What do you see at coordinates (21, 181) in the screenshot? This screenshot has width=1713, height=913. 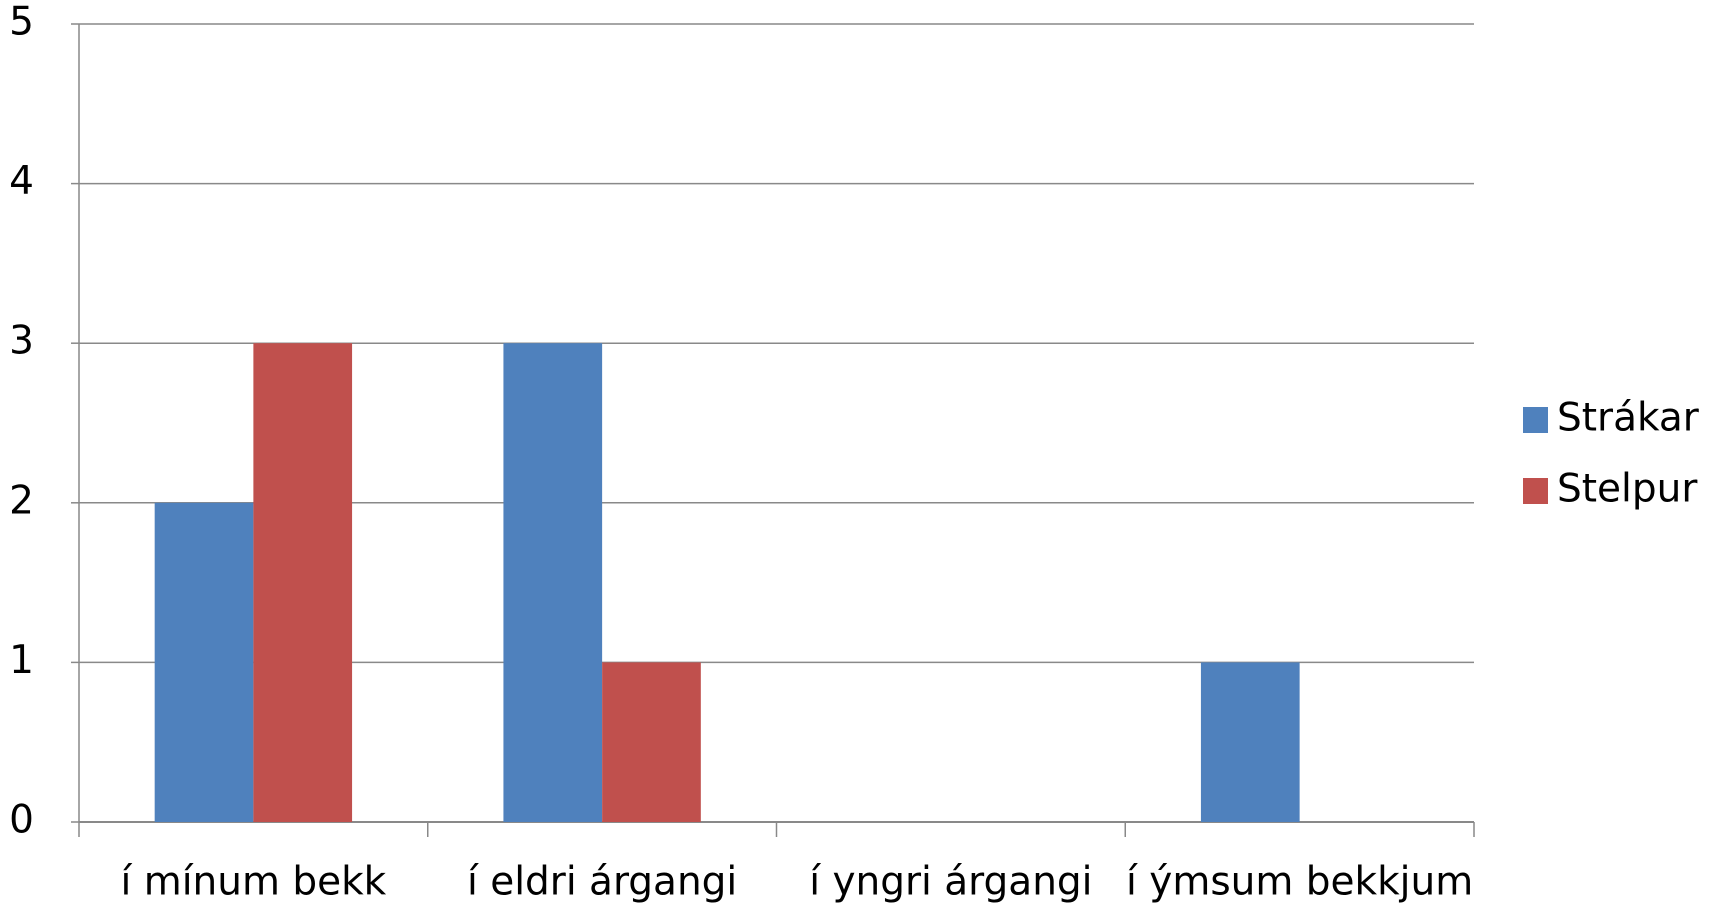 I see `y-tick-label: 4` at bounding box center [21, 181].